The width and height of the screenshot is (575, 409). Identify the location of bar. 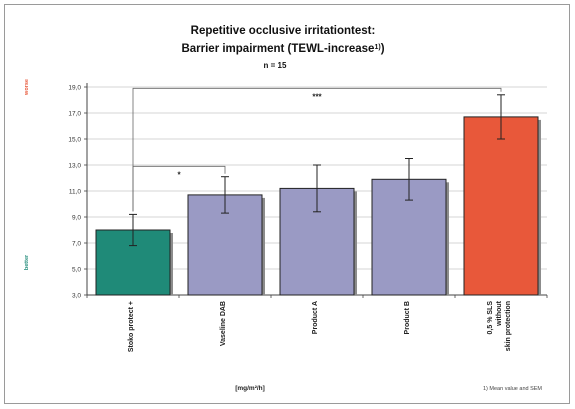
(501, 206).